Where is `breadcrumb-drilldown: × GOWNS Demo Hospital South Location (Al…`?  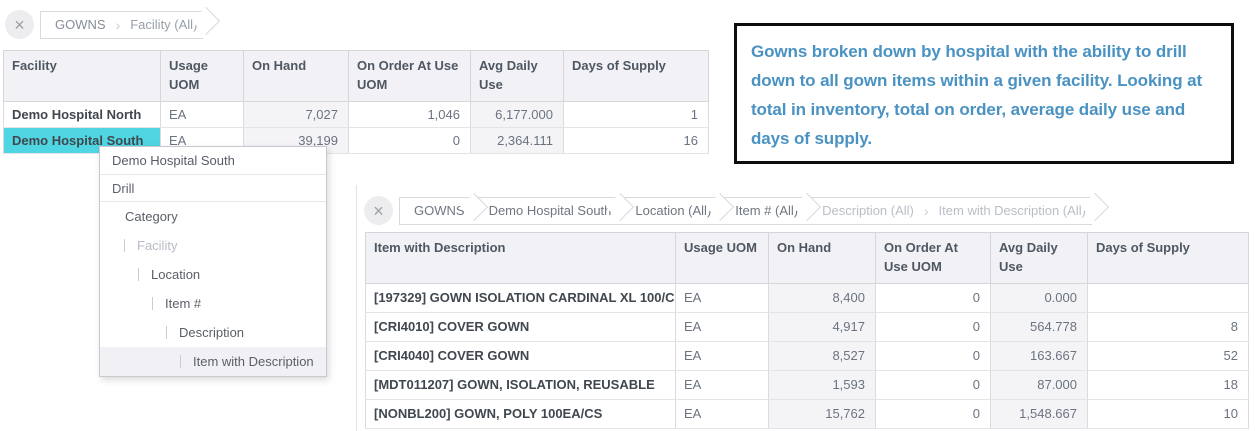 breadcrumb-drilldown: × GOWNS Demo Hospital South Location (Al… is located at coordinates (728, 210).